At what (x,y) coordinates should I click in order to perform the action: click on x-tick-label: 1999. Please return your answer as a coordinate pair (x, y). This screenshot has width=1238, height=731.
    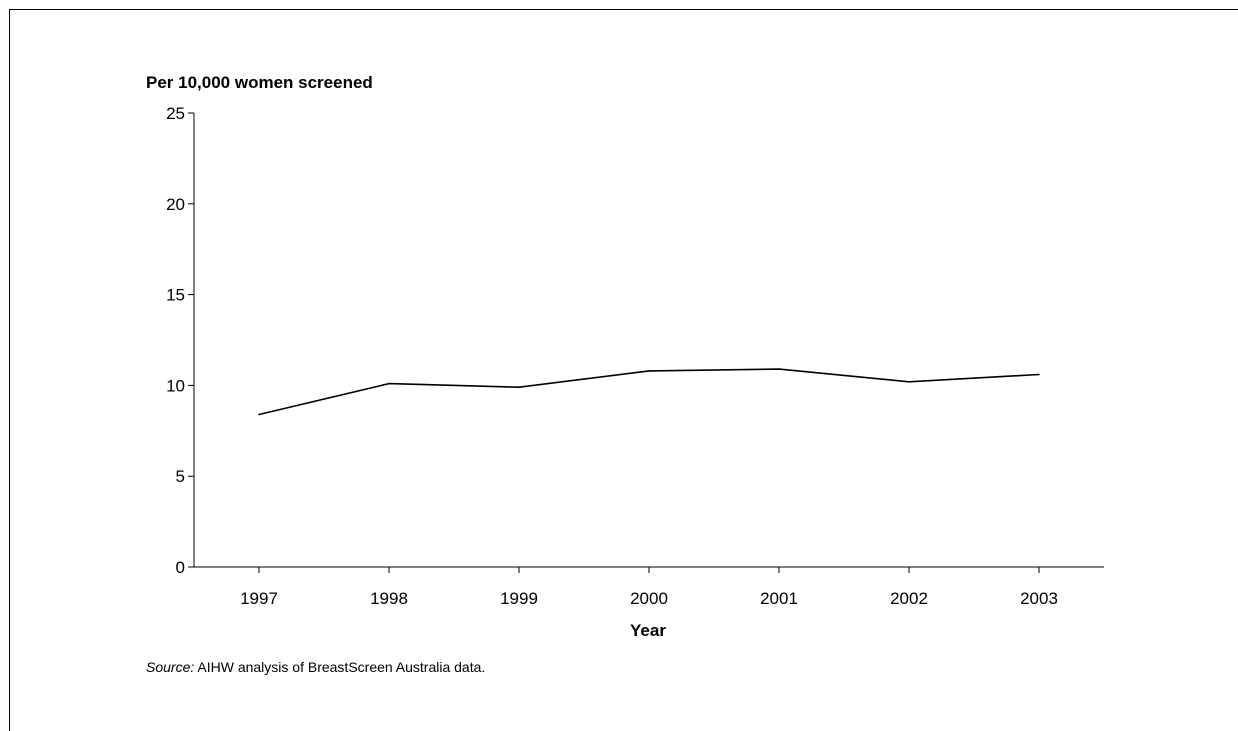
    Looking at the image, I should click on (519, 598).